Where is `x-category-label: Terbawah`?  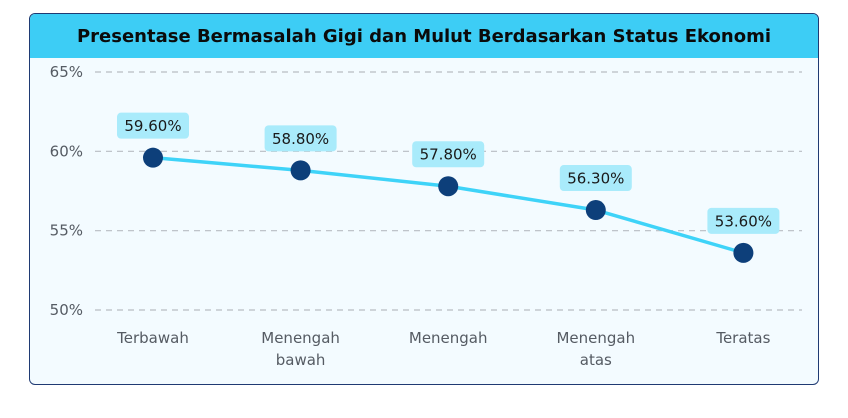 x-category-label: Terbawah is located at coordinates (152, 338).